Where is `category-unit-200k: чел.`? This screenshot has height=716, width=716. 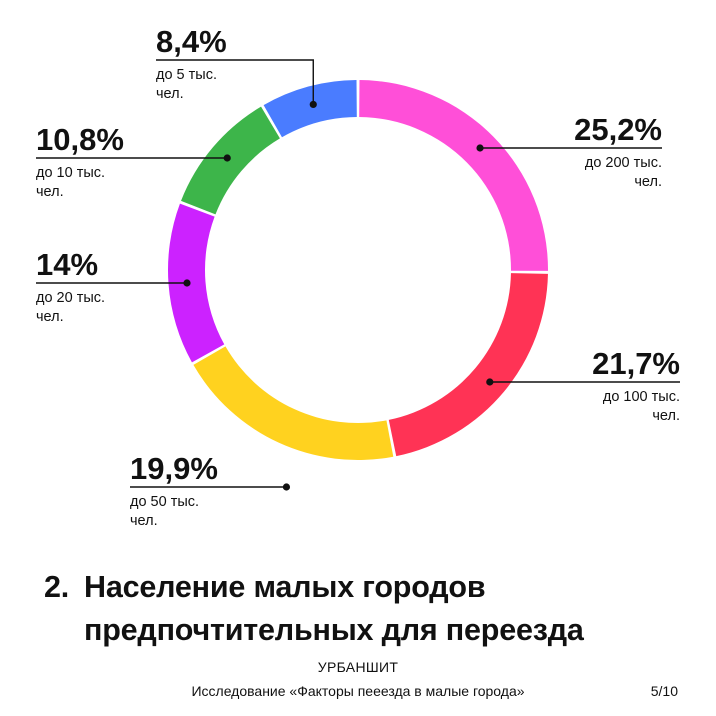
category-unit-200k: чел. is located at coordinates (648, 182).